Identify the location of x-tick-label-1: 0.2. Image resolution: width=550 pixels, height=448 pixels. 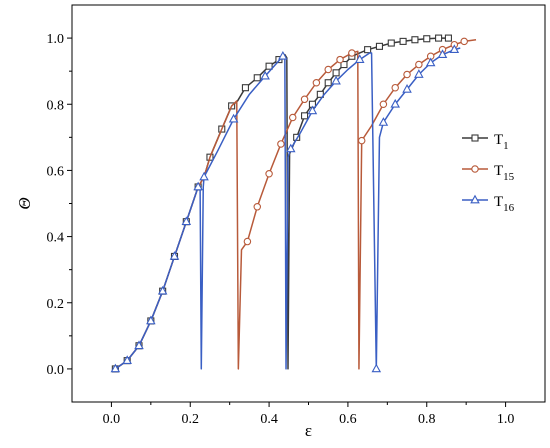
(191, 419).